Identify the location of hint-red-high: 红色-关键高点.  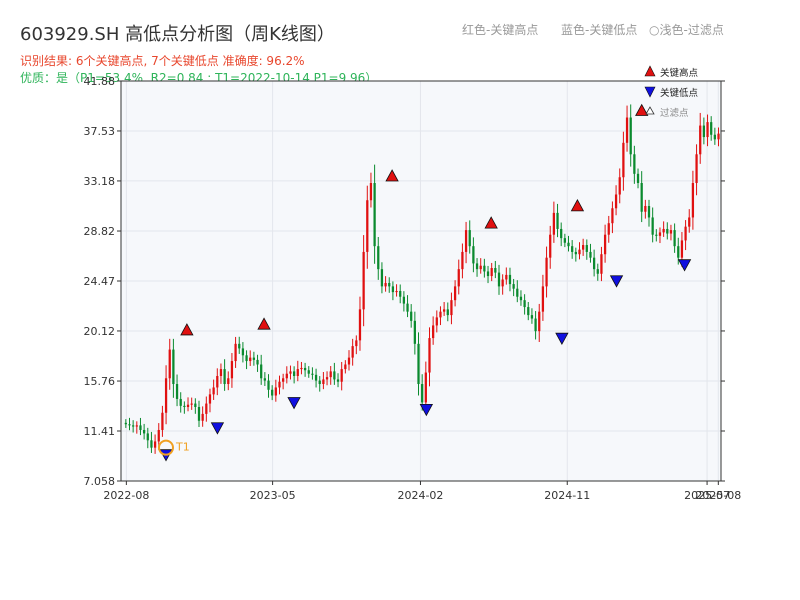
(500, 30).